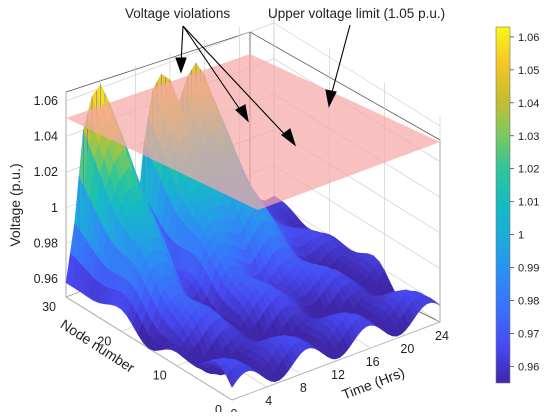 This screenshot has height=417, width=550. What do you see at coordinates (503, 205) in the screenshot?
I see `colorbar` at bounding box center [503, 205].